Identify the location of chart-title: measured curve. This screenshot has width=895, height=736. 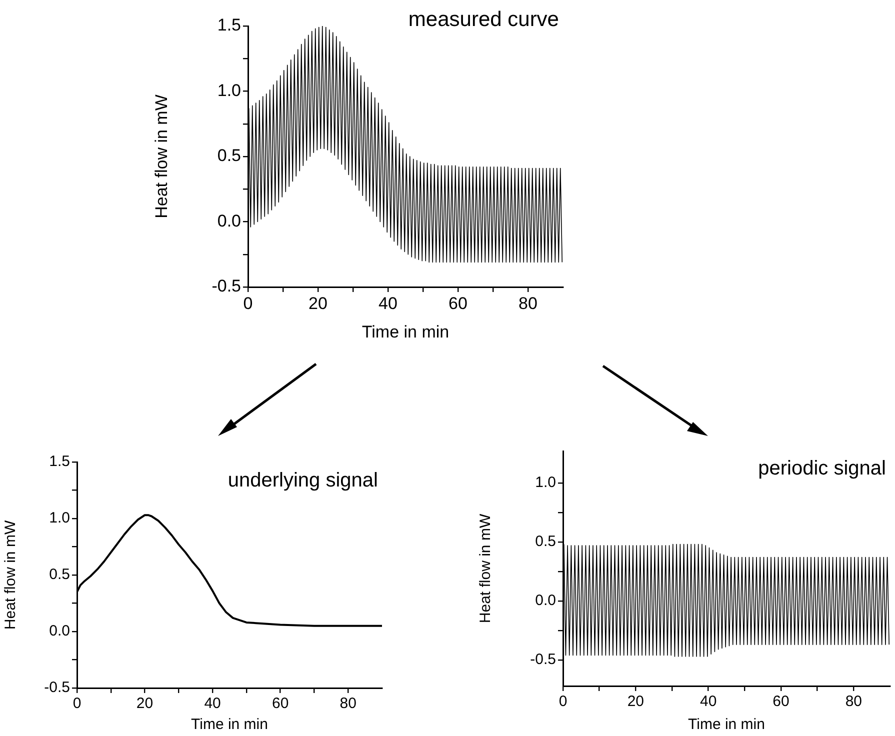
(483, 19).